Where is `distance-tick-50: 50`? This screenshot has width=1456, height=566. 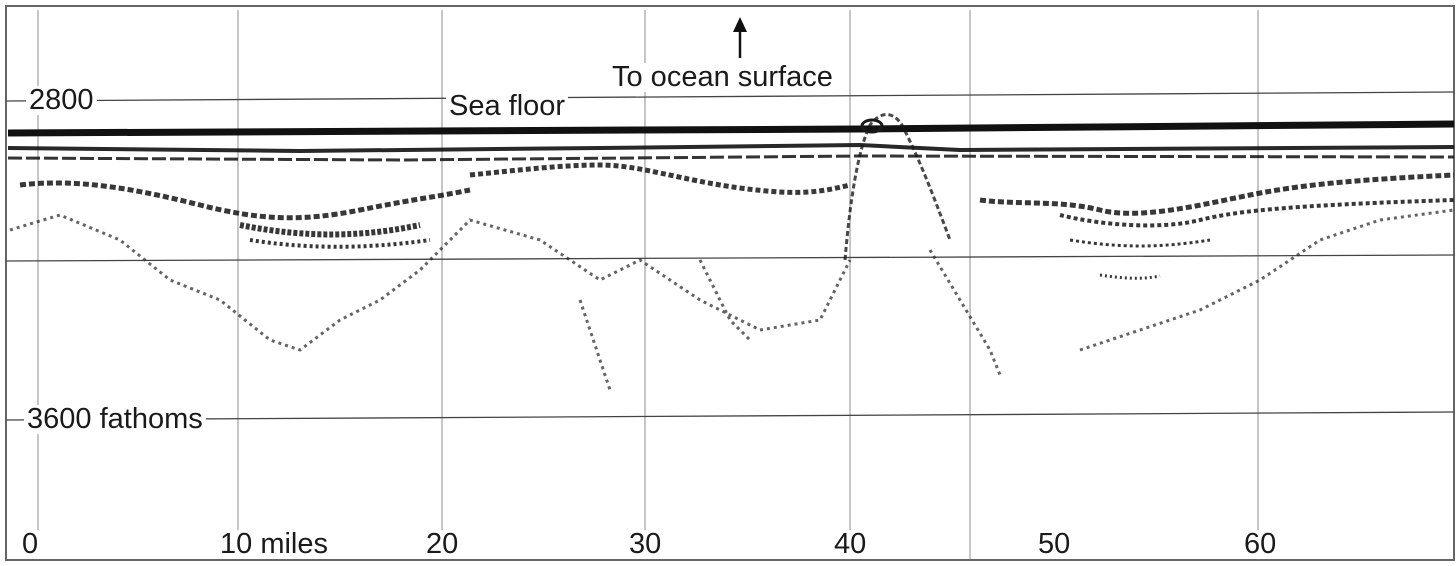 distance-tick-50: 50 is located at coordinates (1054, 544).